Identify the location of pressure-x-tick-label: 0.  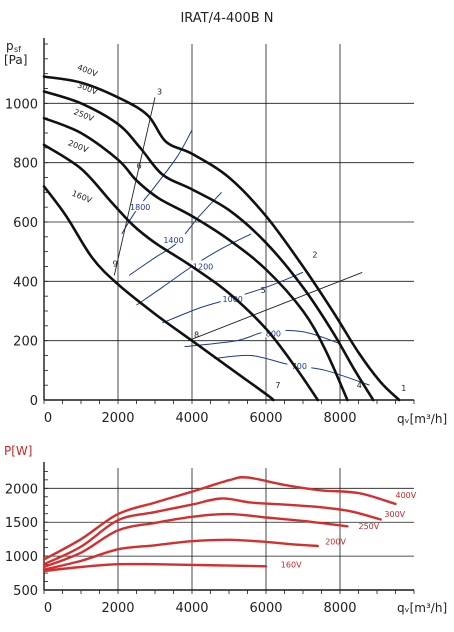
(48, 418).